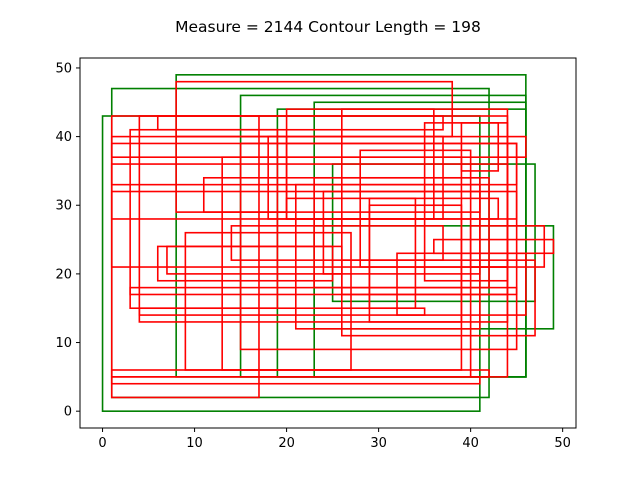 This screenshot has height=480, width=640. What do you see at coordinates (68, 412) in the screenshot?
I see `y-tick-label-0: 0` at bounding box center [68, 412].